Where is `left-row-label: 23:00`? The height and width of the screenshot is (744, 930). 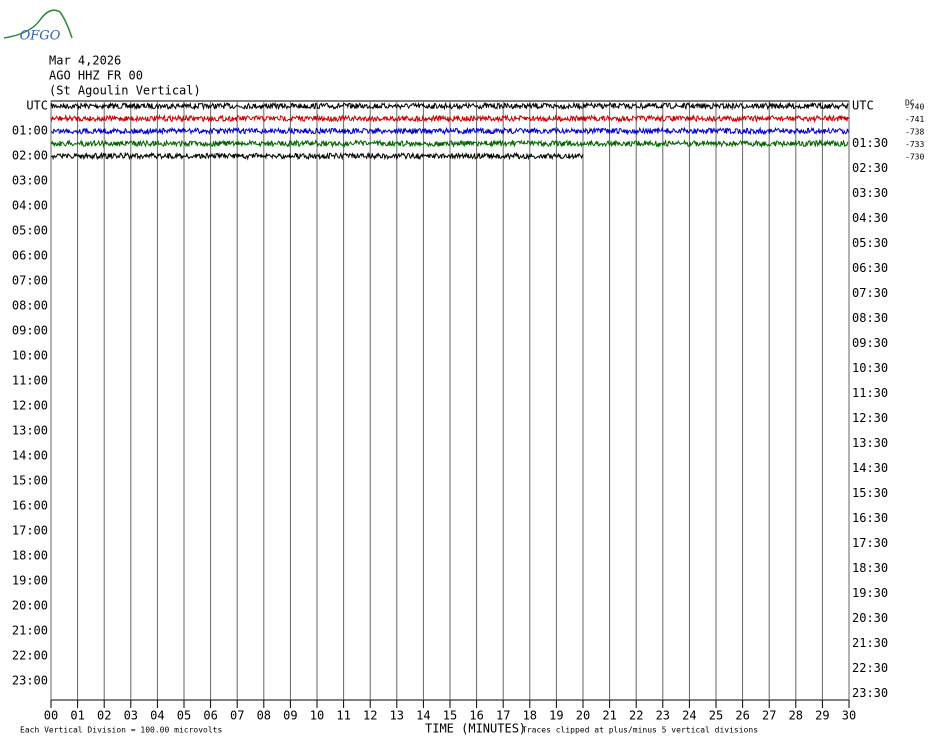
left-row-label: 23:00 is located at coordinates (30, 681).